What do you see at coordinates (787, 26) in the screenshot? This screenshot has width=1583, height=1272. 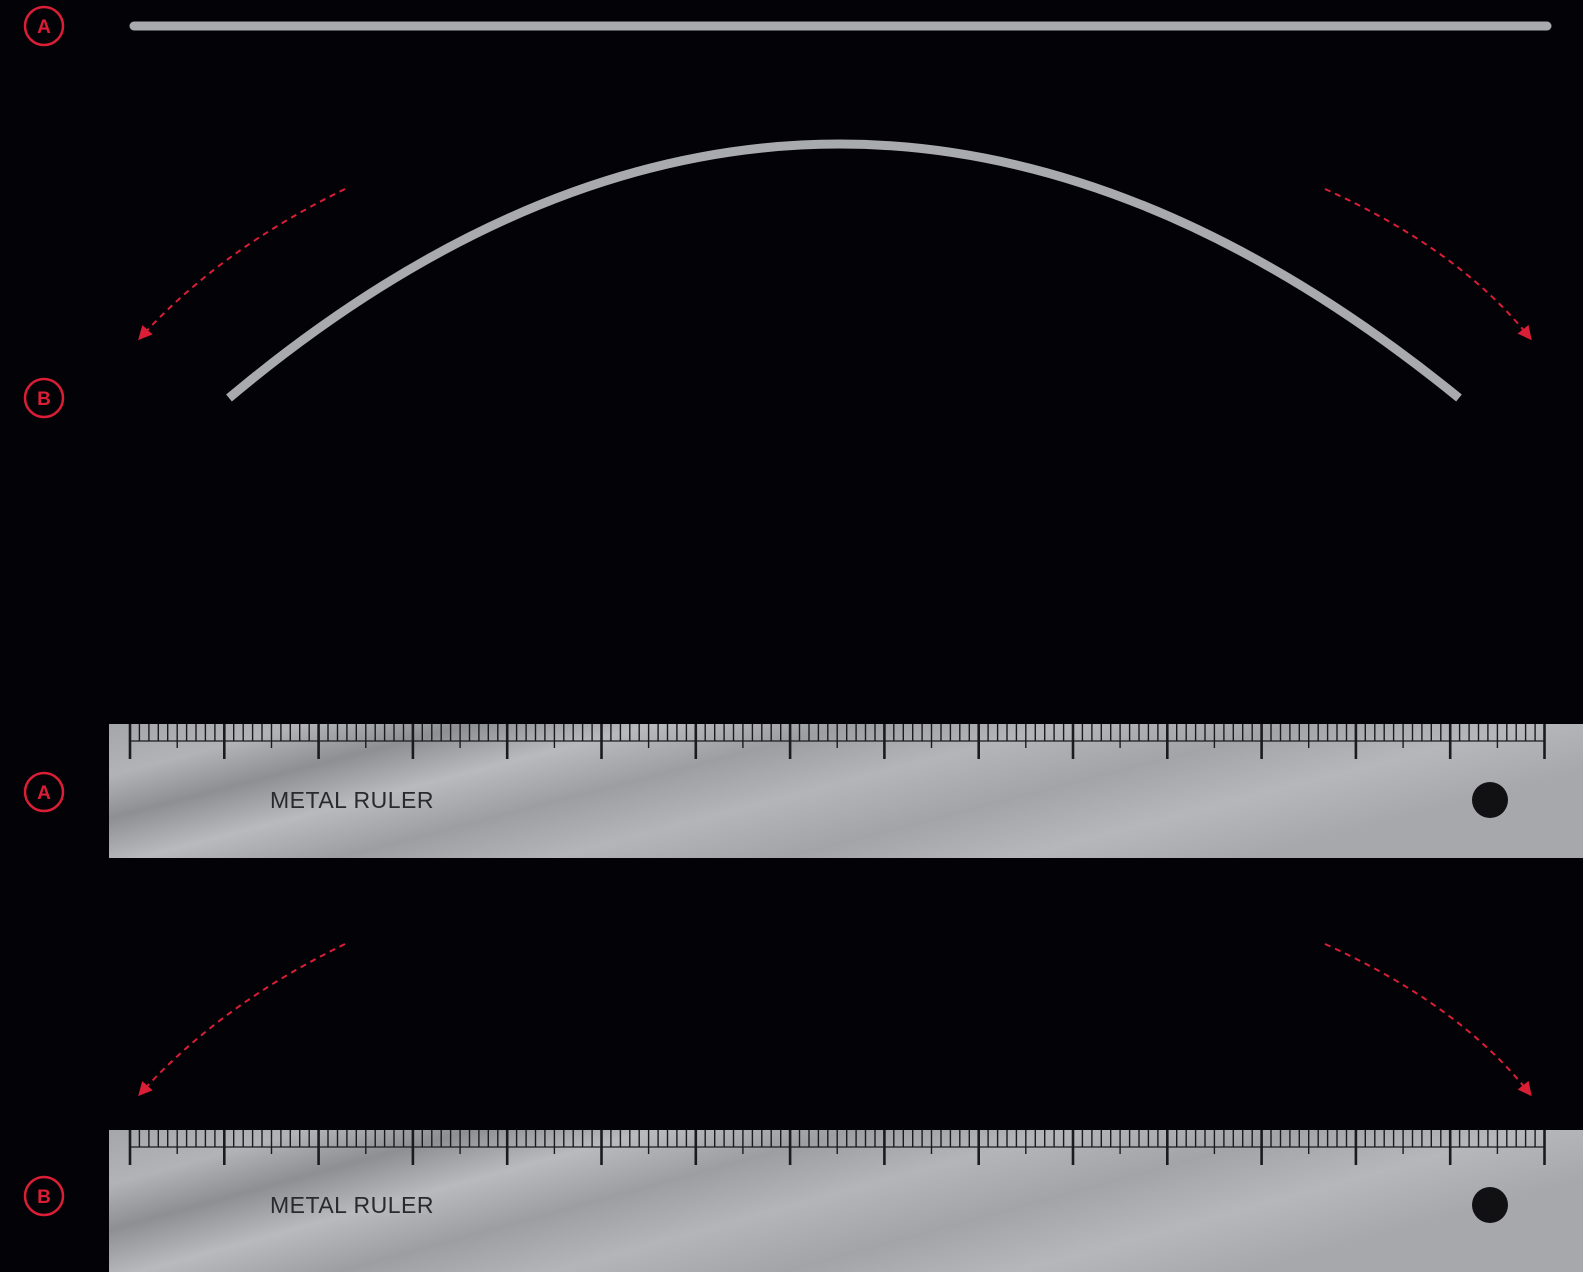 I see `wire-state-a: A` at bounding box center [787, 26].